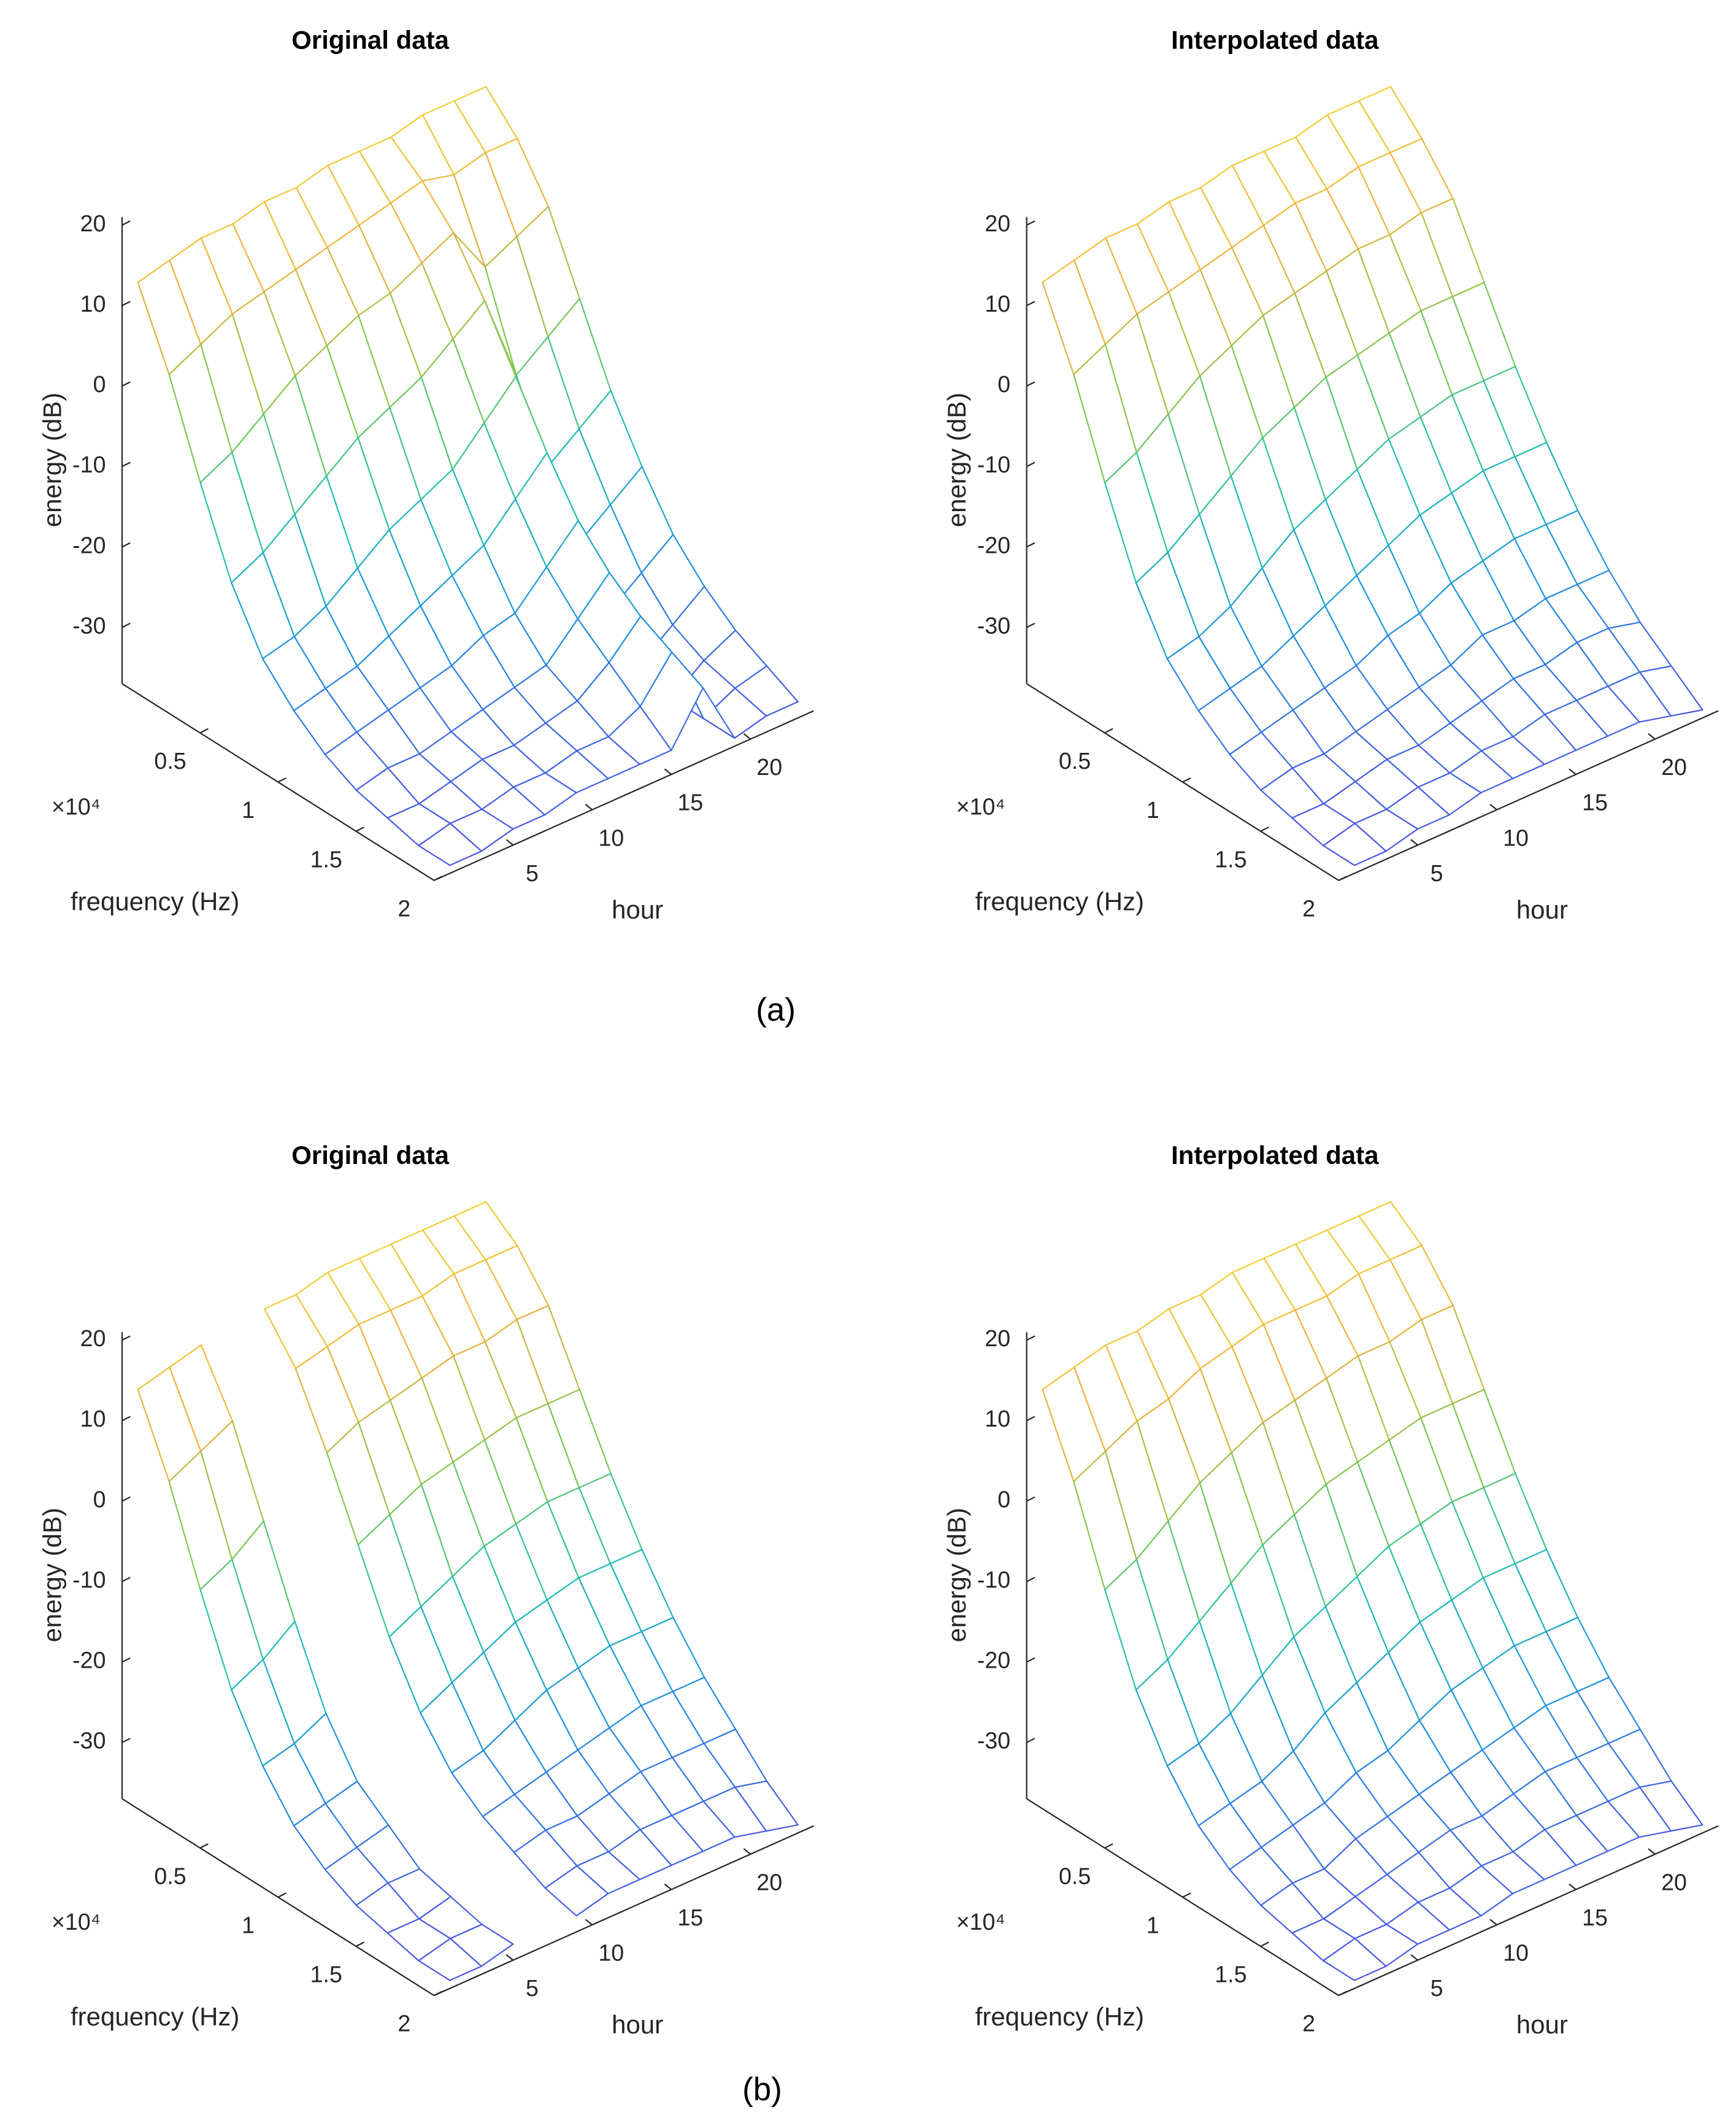 The width and height of the screenshot is (1736, 2123). What do you see at coordinates (89, 545) in the screenshot?
I see `z-tick-label: -20` at bounding box center [89, 545].